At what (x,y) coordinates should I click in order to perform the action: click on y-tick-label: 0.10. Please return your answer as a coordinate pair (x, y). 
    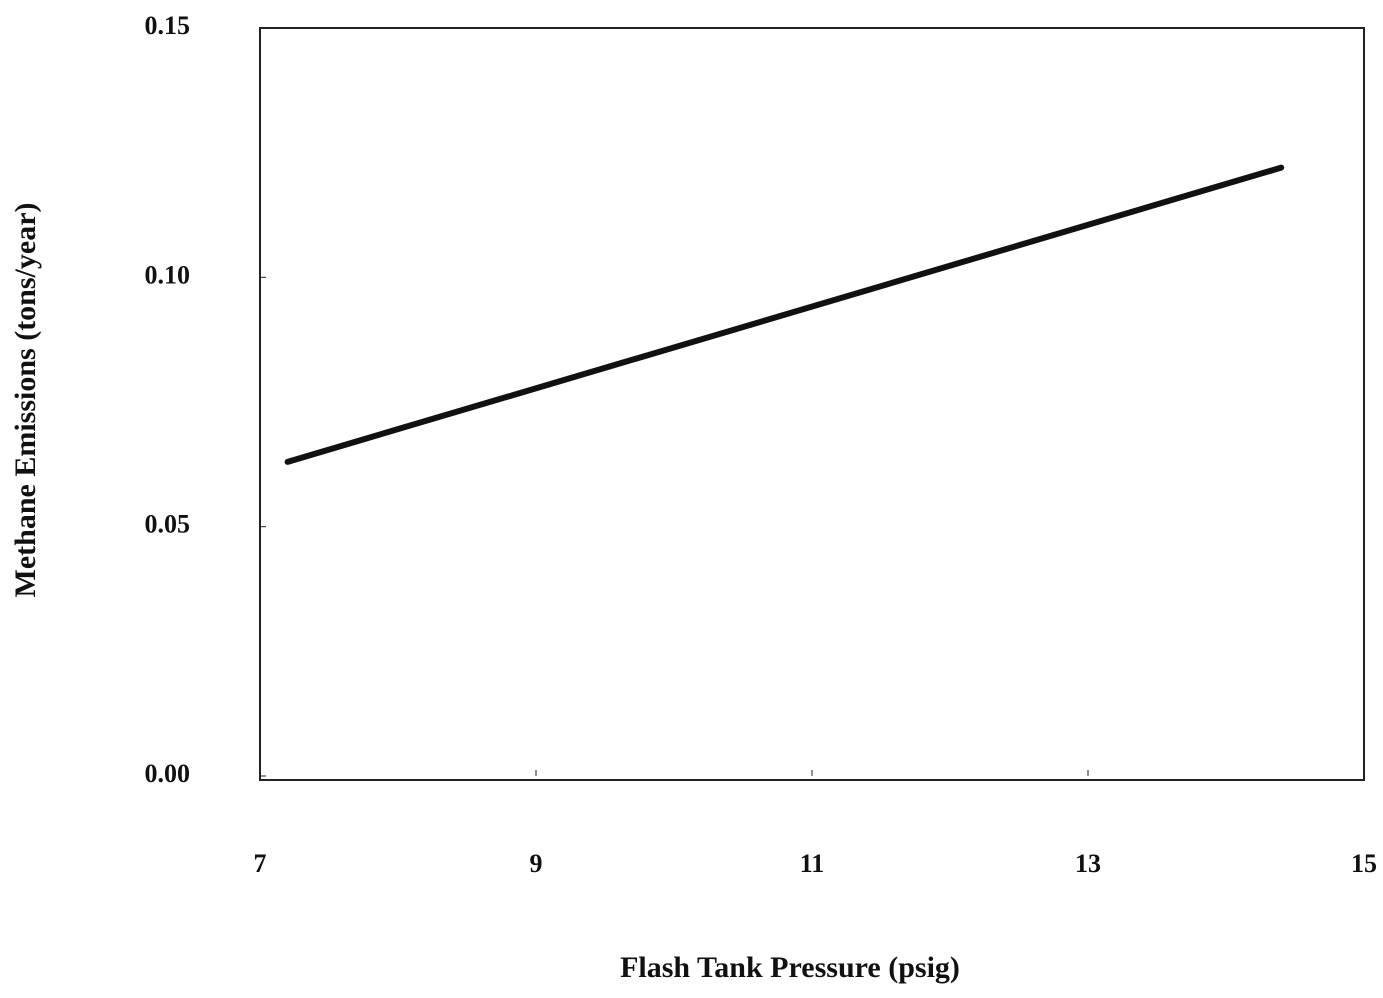
    Looking at the image, I should click on (168, 274).